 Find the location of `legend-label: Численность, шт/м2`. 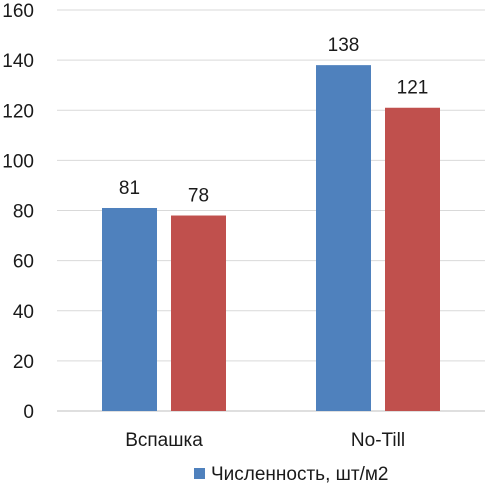

legend-label: Численность, шт/м2 is located at coordinates (300, 474).